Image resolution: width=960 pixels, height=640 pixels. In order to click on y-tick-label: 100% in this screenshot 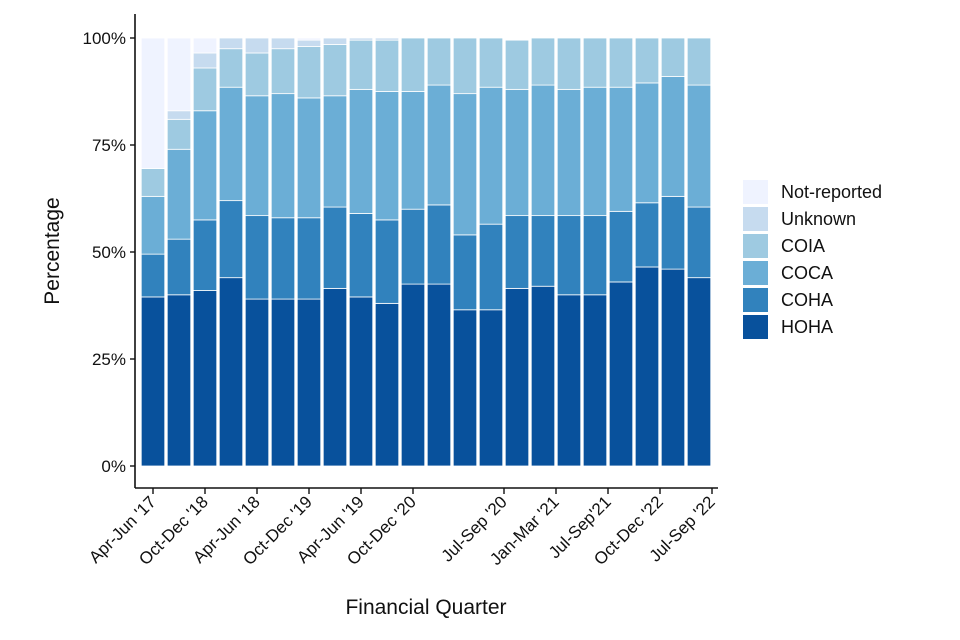, I will do `click(104, 38)`.